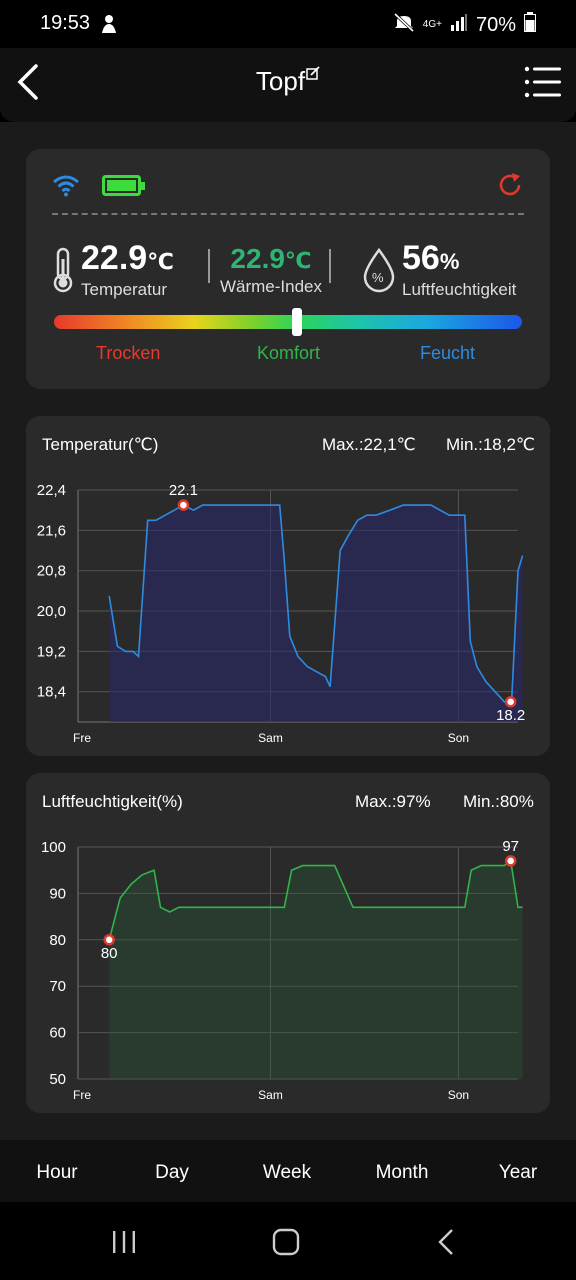 The height and width of the screenshot is (1280, 576). I want to click on battery-status-icon, so click(530, 25).